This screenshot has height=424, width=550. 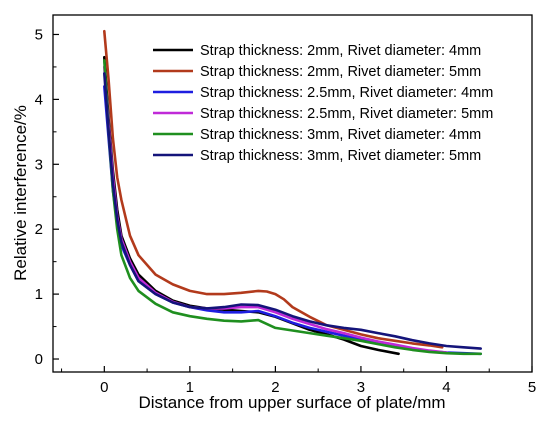 What do you see at coordinates (275, 387) in the screenshot?
I see `x-tick-label: 2` at bounding box center [275, 387].